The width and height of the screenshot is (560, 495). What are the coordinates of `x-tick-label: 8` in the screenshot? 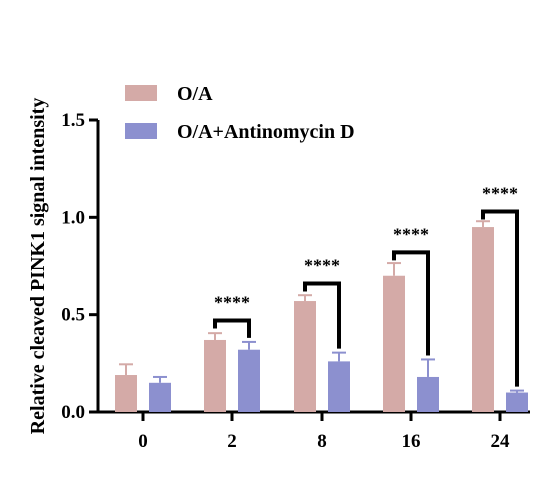 It's located at (322, 441).